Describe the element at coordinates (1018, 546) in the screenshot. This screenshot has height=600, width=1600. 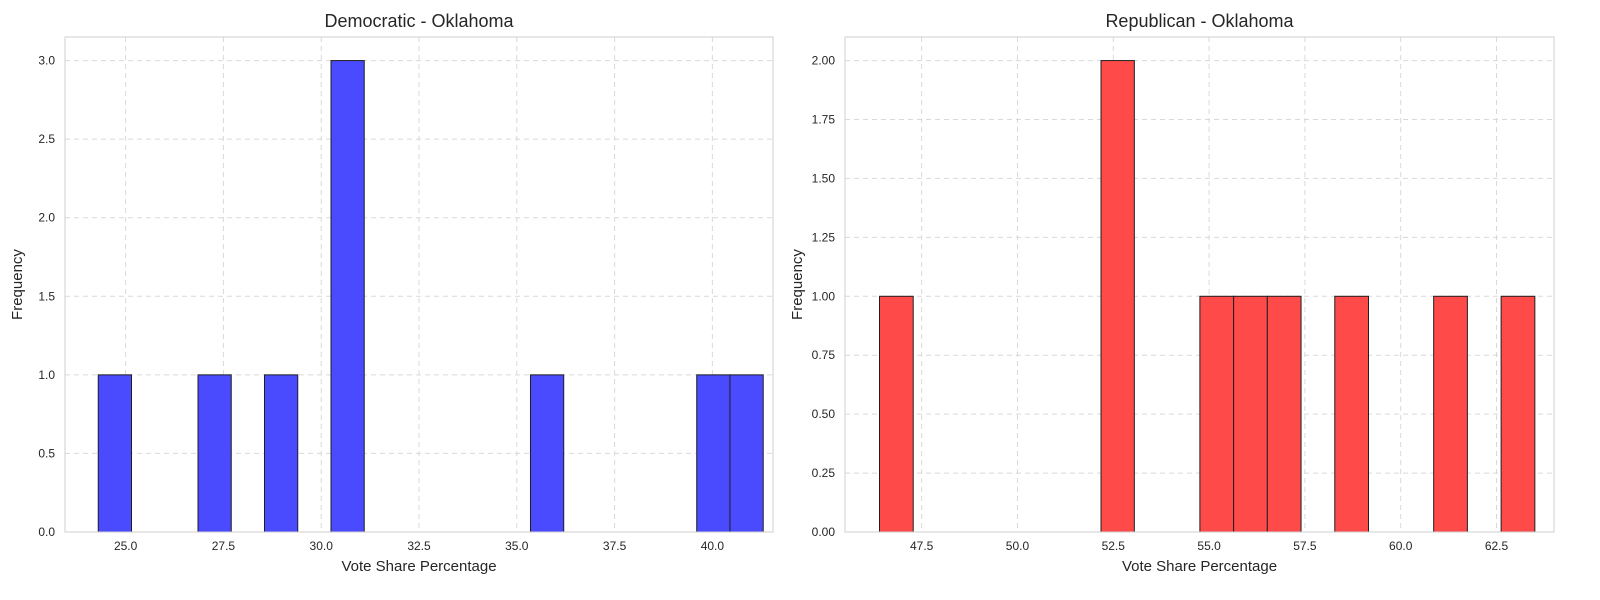
I see `x-tick-label: 50.0` at that location.